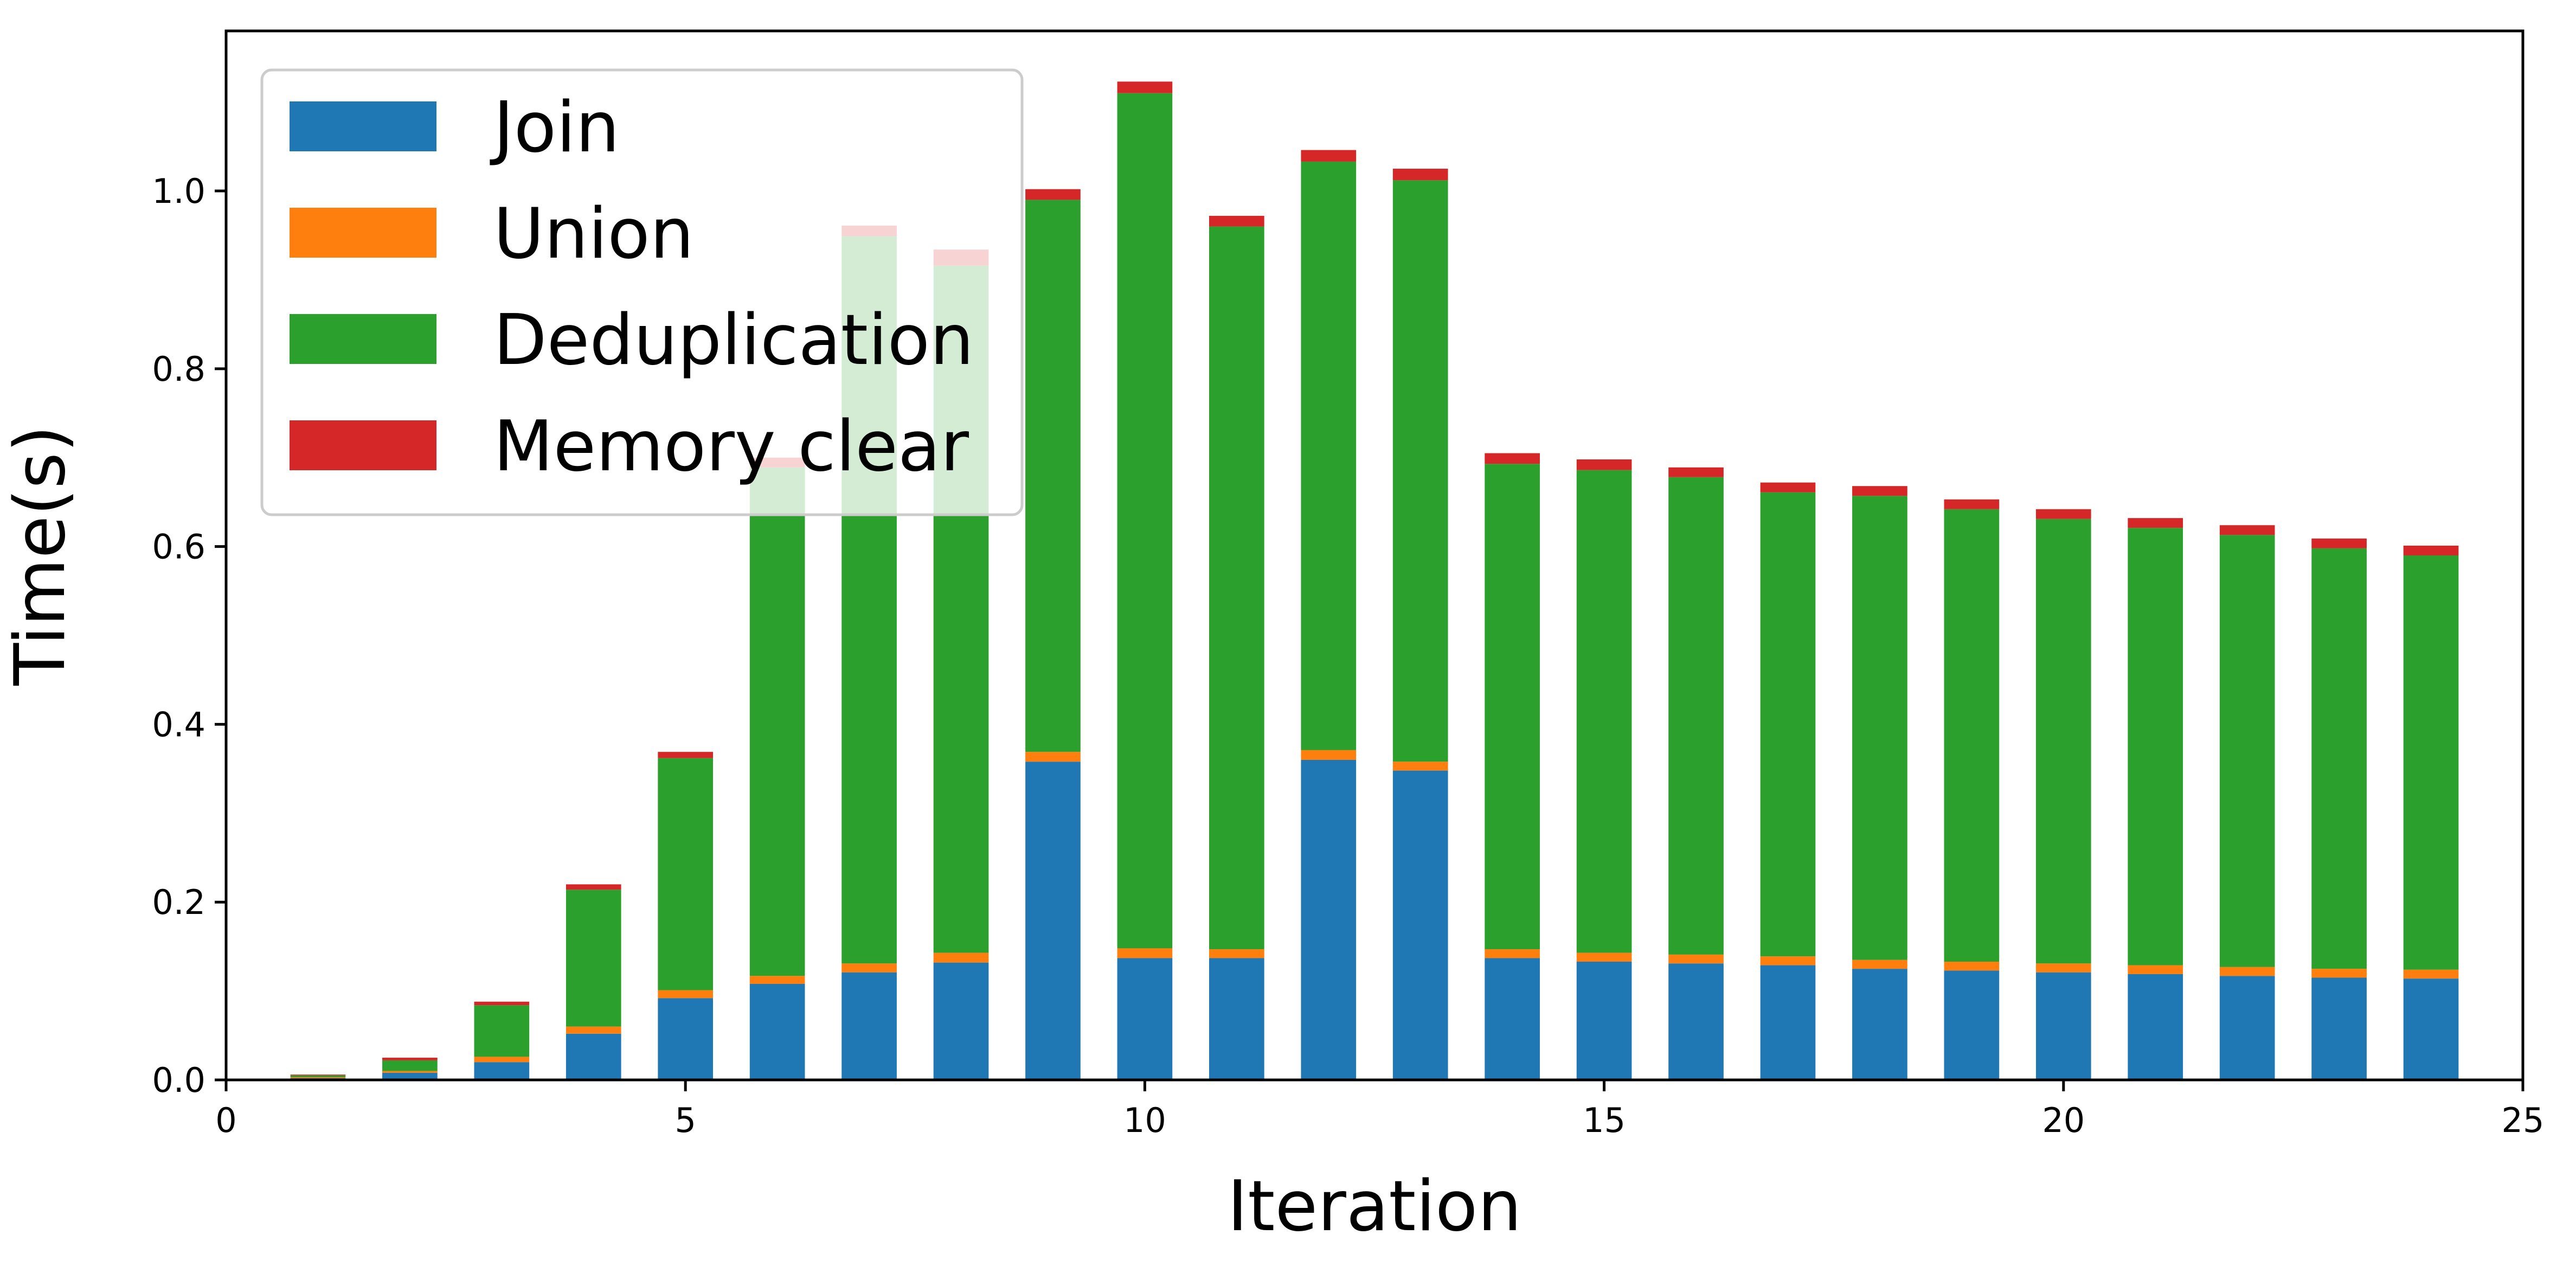 This screenshot has width=2576, height=1273. Describe the element at coordinates (179, 369) in the screenshot. I see `y-tick-label: 0.8` at that location.